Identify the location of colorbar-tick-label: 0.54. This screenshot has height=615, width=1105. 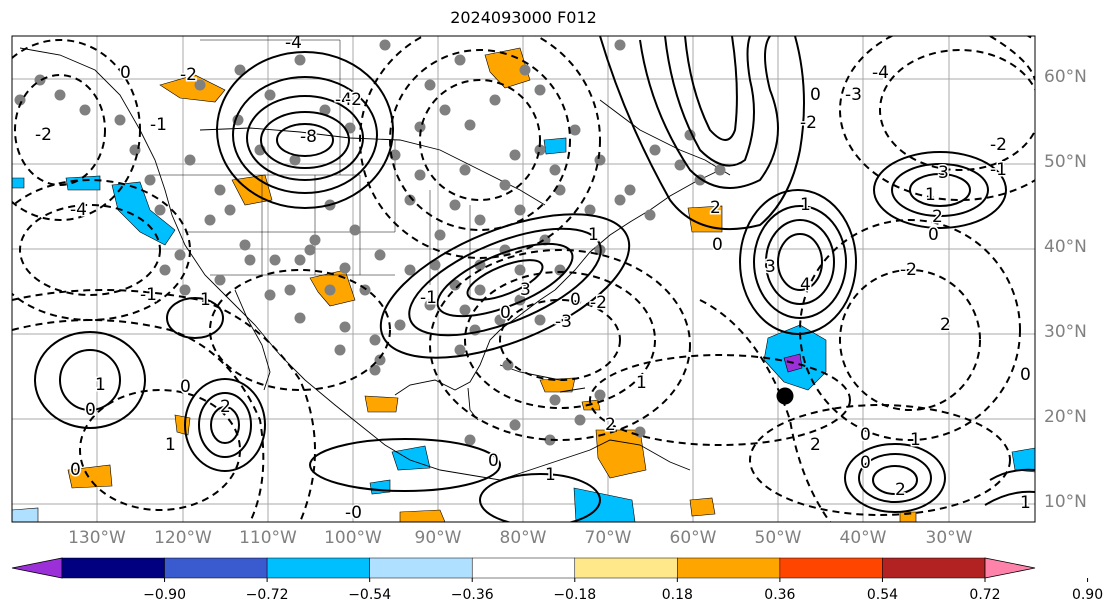
(882, 595).